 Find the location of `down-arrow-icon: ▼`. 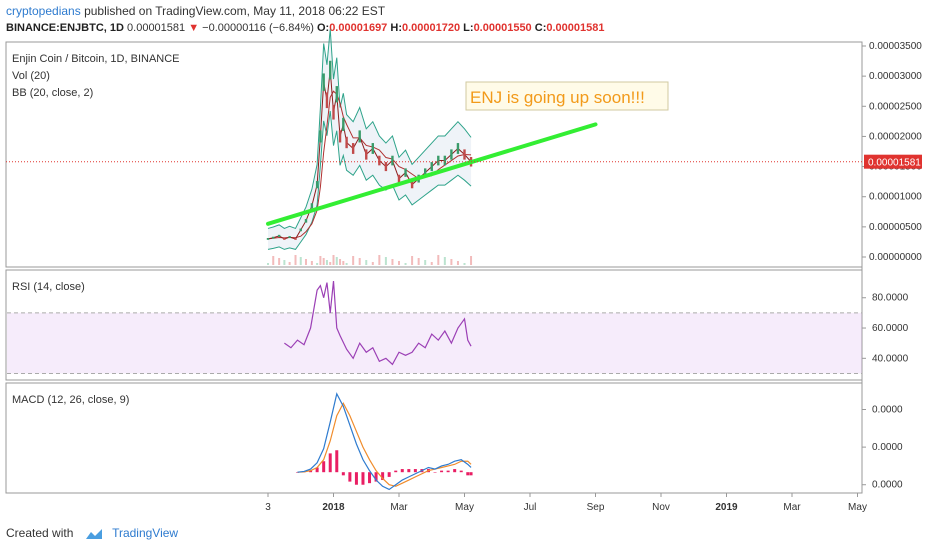

down-arrow-icon: ▼ is located at coordinates (194, 28).